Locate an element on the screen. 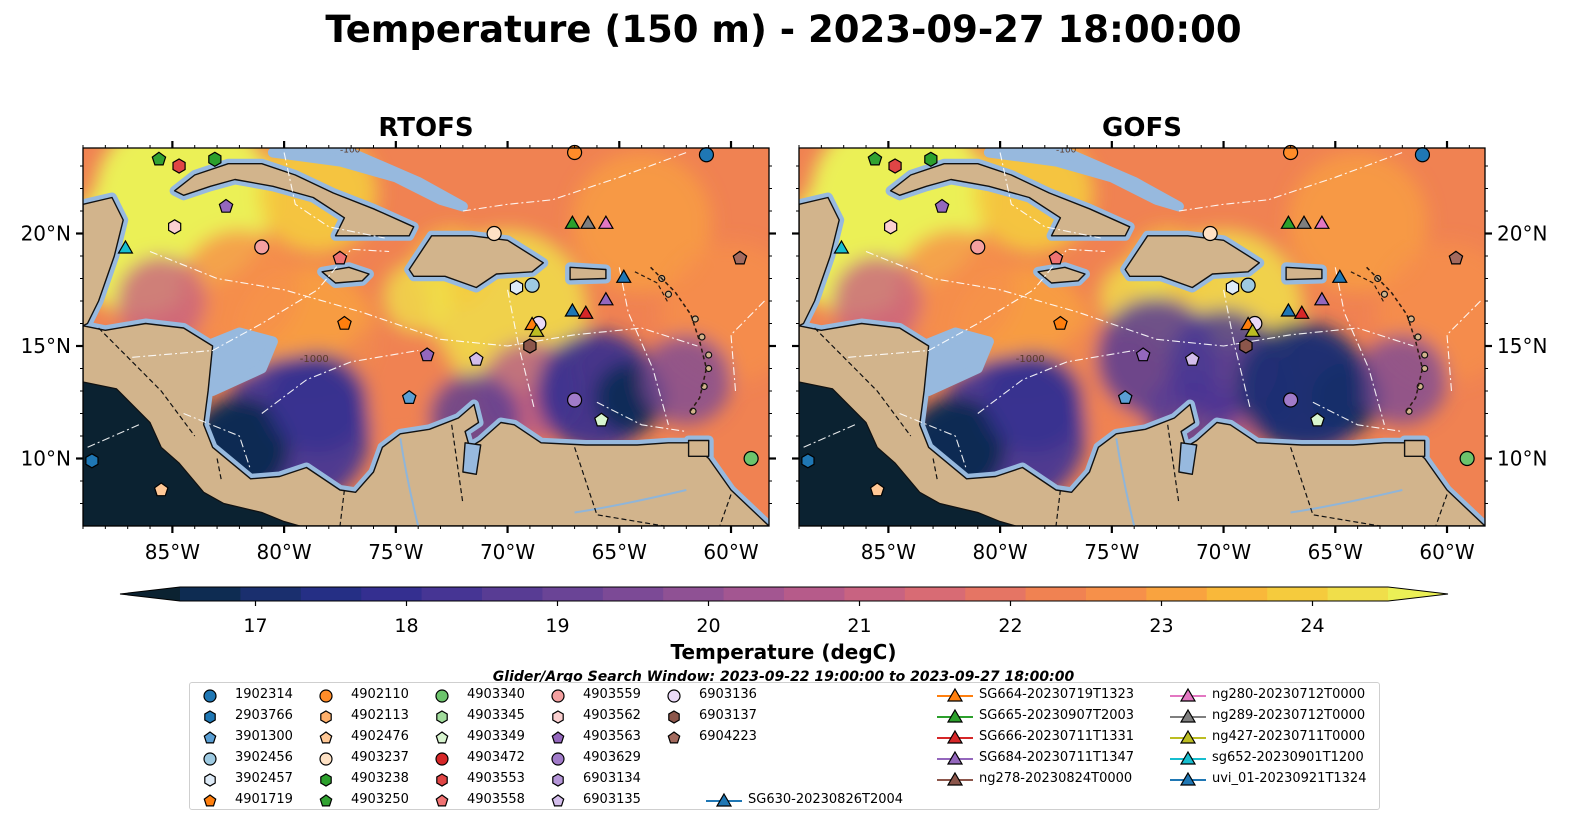  legend-item: 4903237 is located at coordinates (434, 758).